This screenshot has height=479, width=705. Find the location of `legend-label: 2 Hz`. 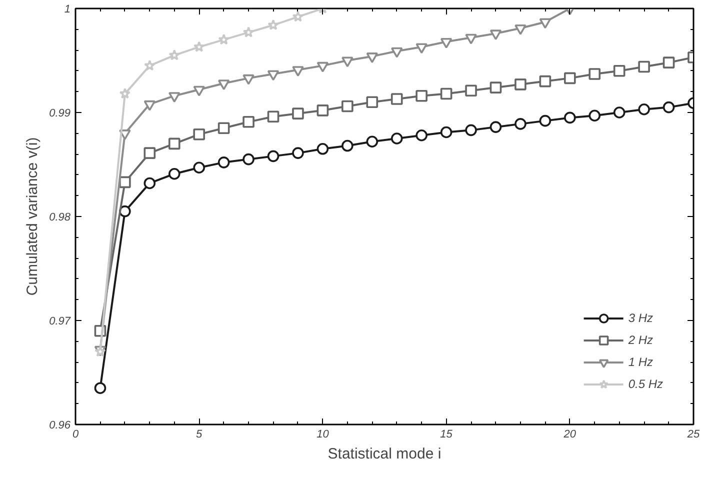

legend-label: 2 Hz is located at coordinates (640, 340).